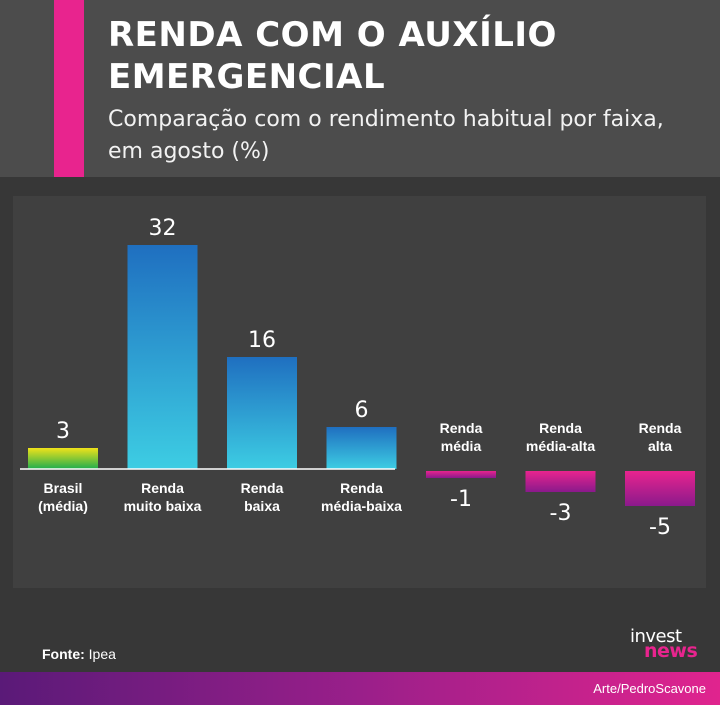 The width and height of the screenshot is (720, 705). I want to click on investnews-logo: invest news, so click(668, 646).